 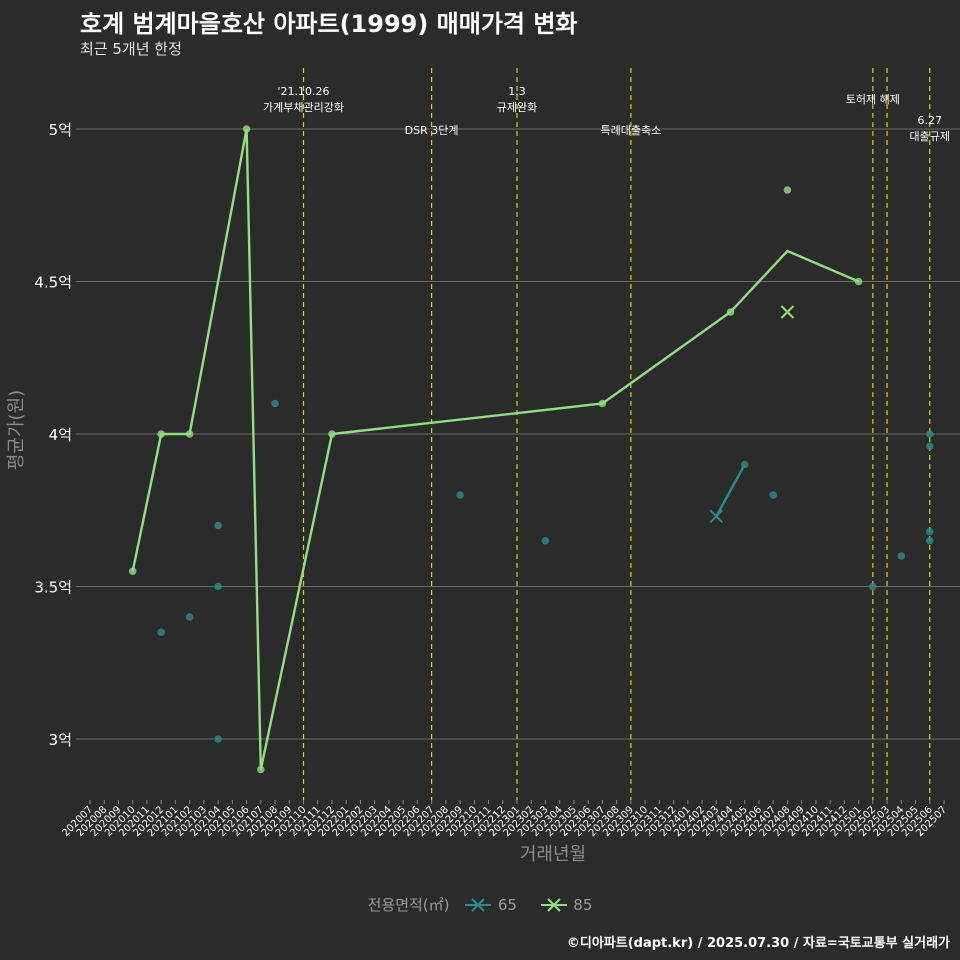 What do you see at coordinates (517, 91) in the screenshot?
I see `event-label: 1.3` at bounding box center [517, 91].